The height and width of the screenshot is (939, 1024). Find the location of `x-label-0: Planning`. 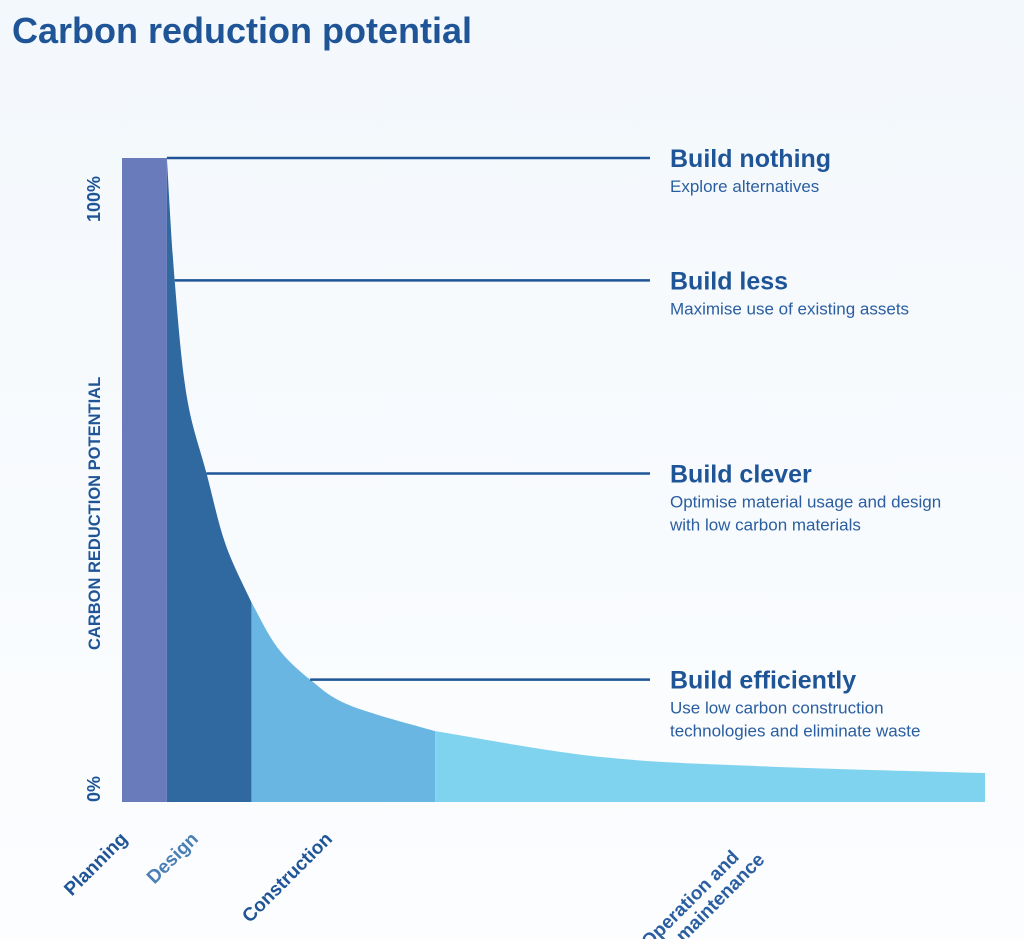

x-label-0: Planning is located at coordinates (96, 865).